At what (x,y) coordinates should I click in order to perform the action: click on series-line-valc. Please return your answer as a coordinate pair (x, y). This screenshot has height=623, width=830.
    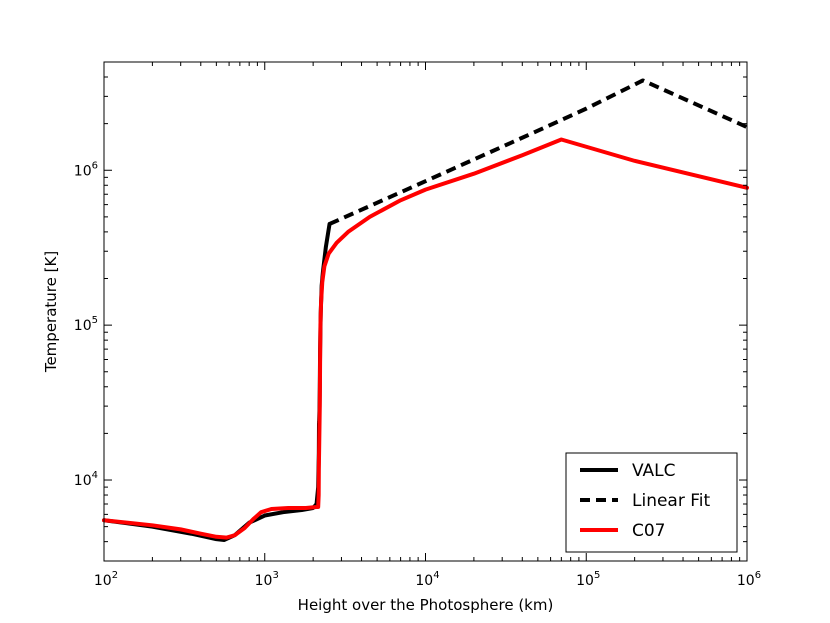
    Looking at the image, I should click on (217, 381).